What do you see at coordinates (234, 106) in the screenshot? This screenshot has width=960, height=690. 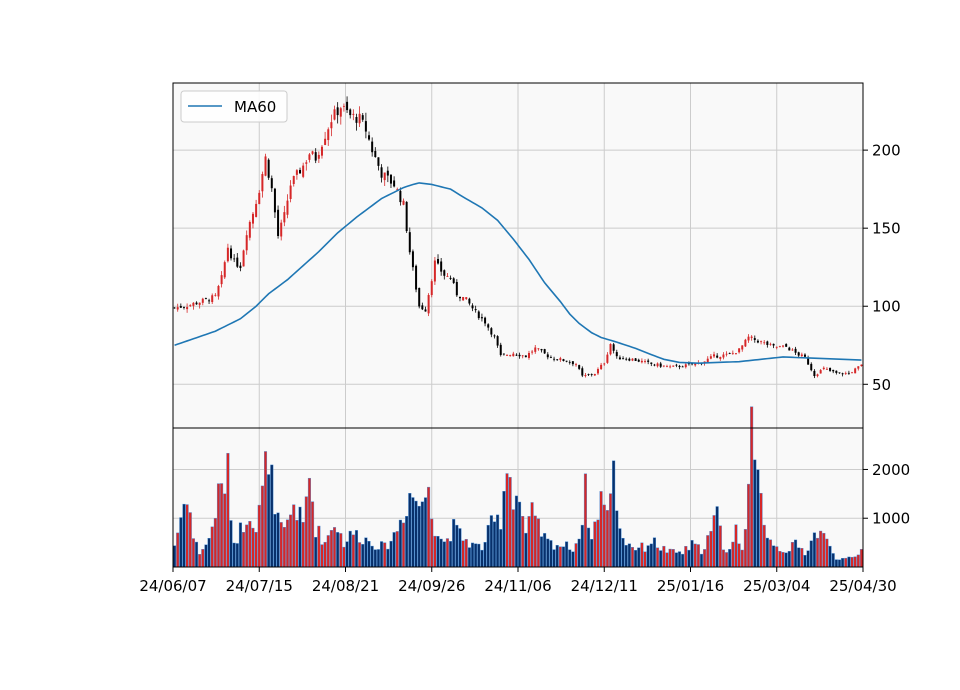 I see `legend: MA60` at bounding box center [234, 106].